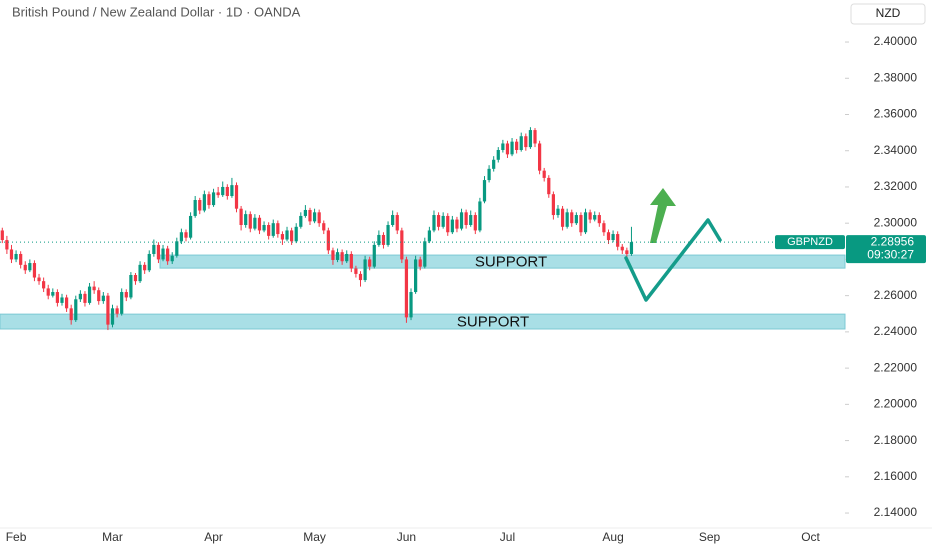 The image size is (932, 550). I want to click on x-tick-label: Feb, so click(16, 537).